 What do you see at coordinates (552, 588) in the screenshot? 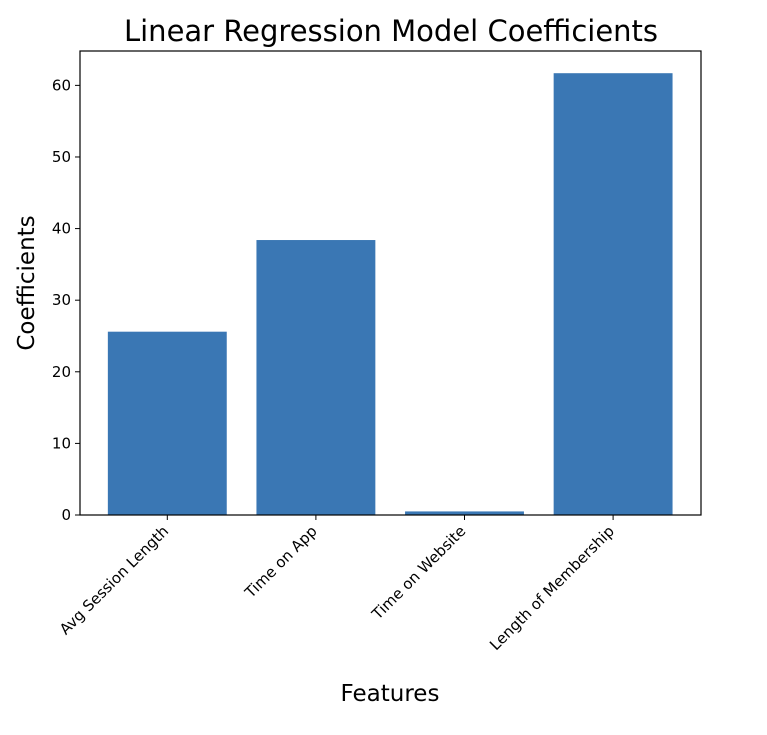
I see `x-tick-label: Length of Membership` at bounding box center [552, 588].